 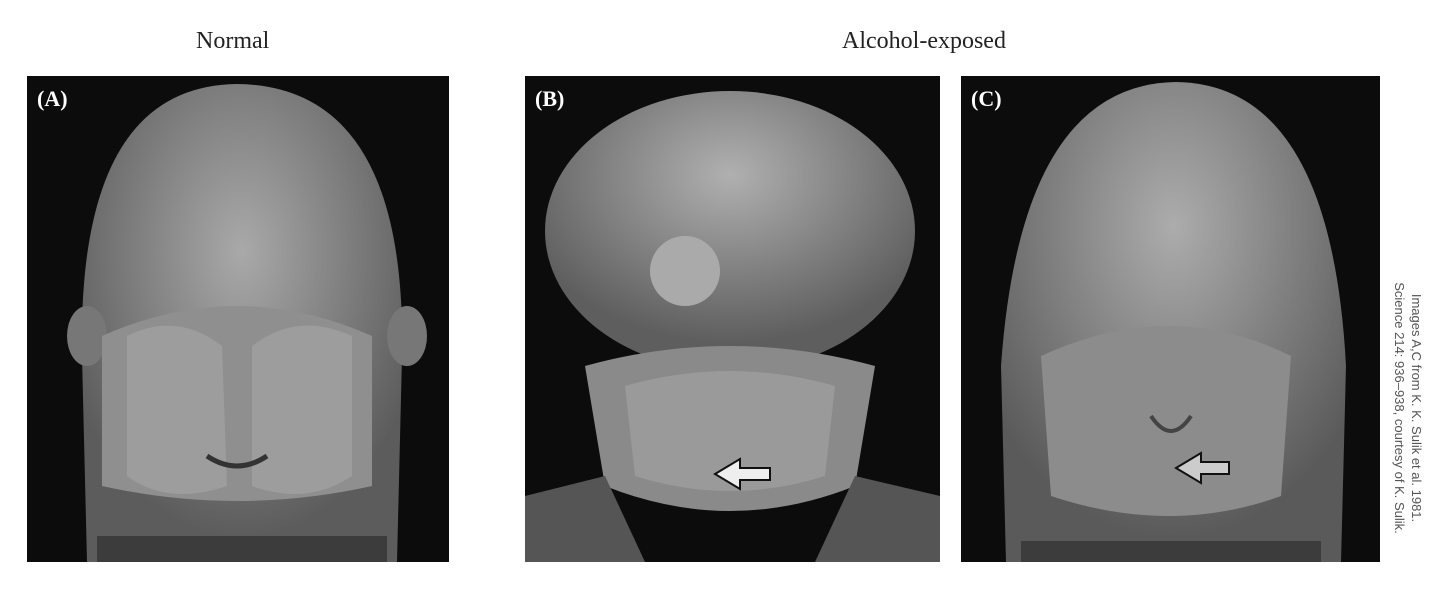 I want to click on panel-label-c: (C), so click(x=986, y=98).